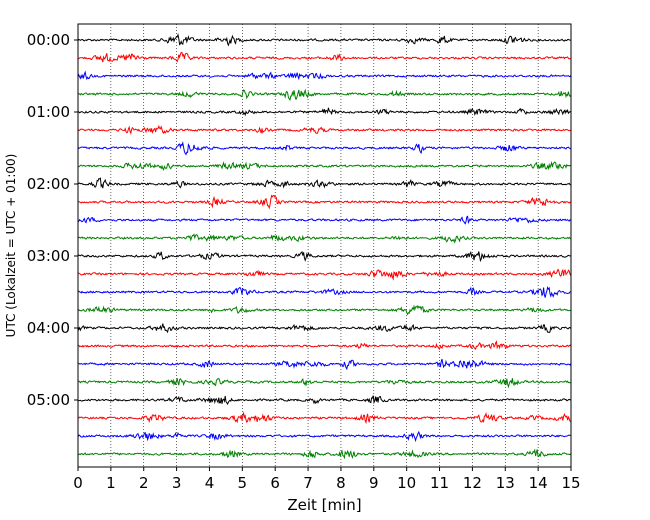 Image resolution: width=650 pixels, height=520 pixels. What do you see at coordinates (11, 246) in the screenshot?
I see `y-axis-label: UTC (Lokalzeit = UTC + 01:00)` at bounding box center [11, 246].